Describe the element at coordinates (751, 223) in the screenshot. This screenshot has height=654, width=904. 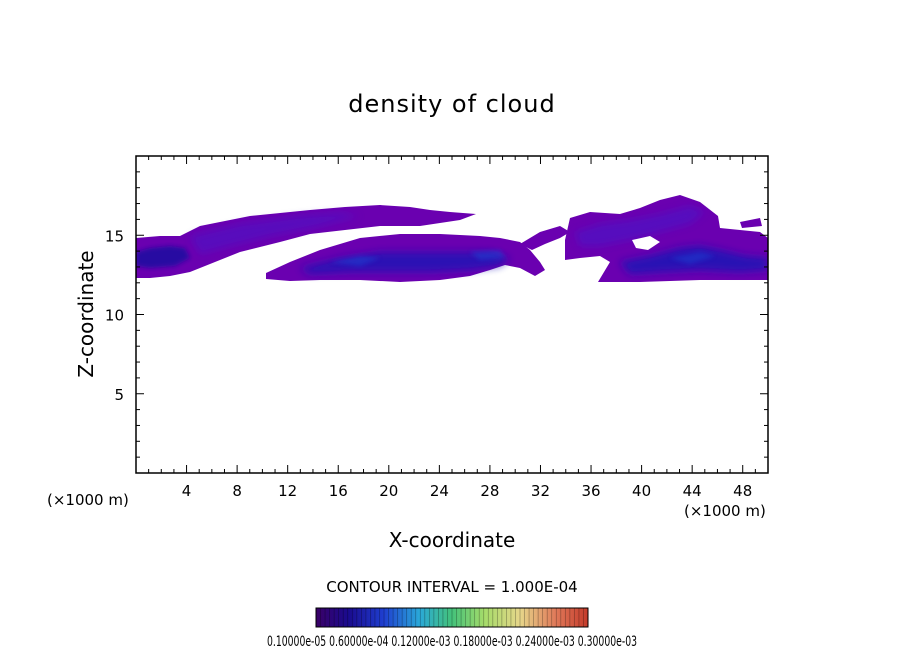
I see `cloud-band-right-ridge` at that location.